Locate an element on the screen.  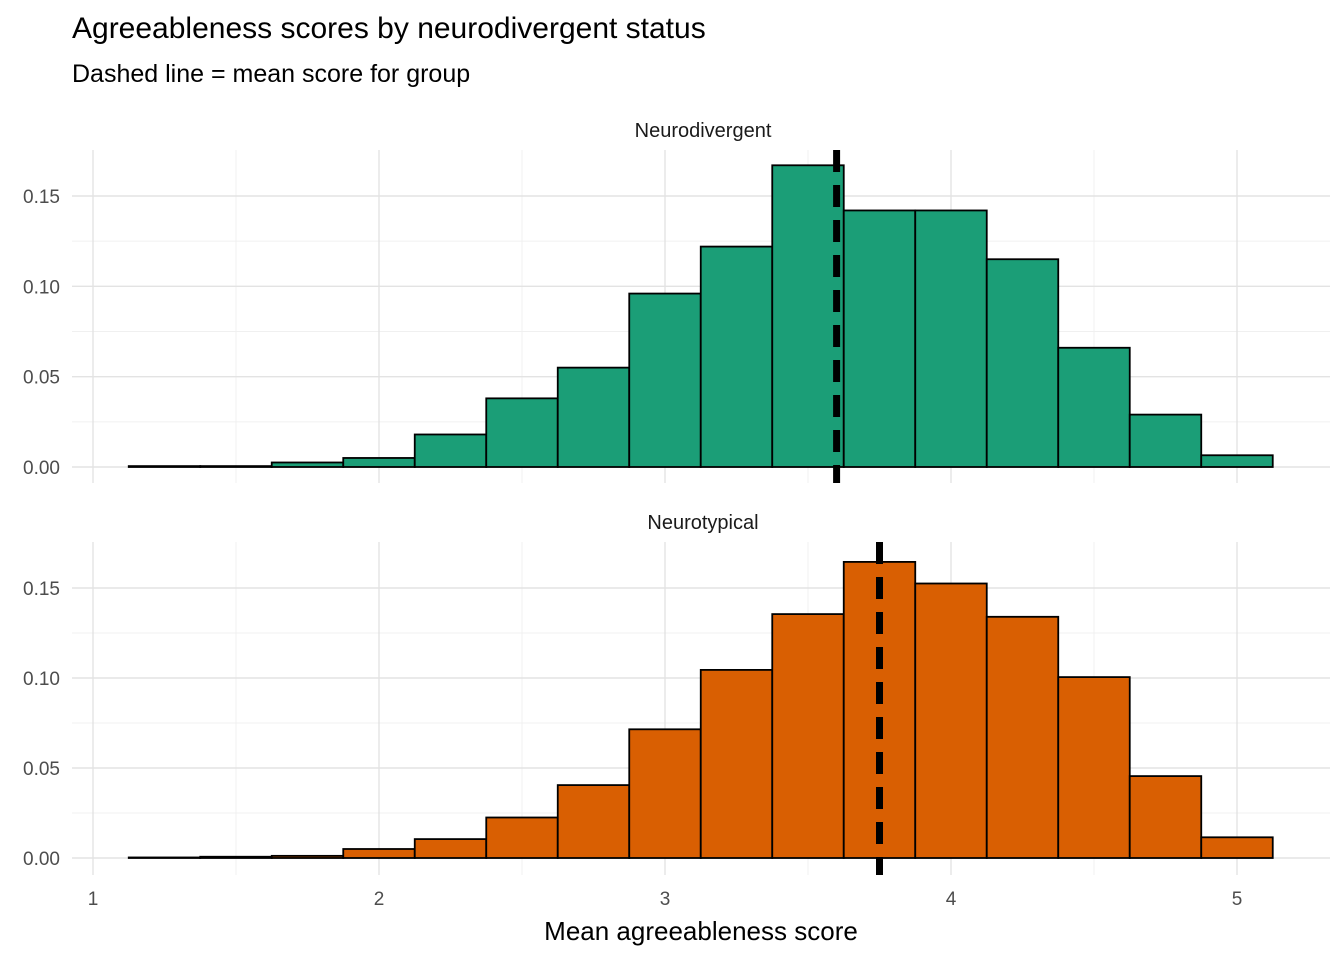
facet-label-neurodivergent: Neurodivergent is located at coordinates (703, 131).